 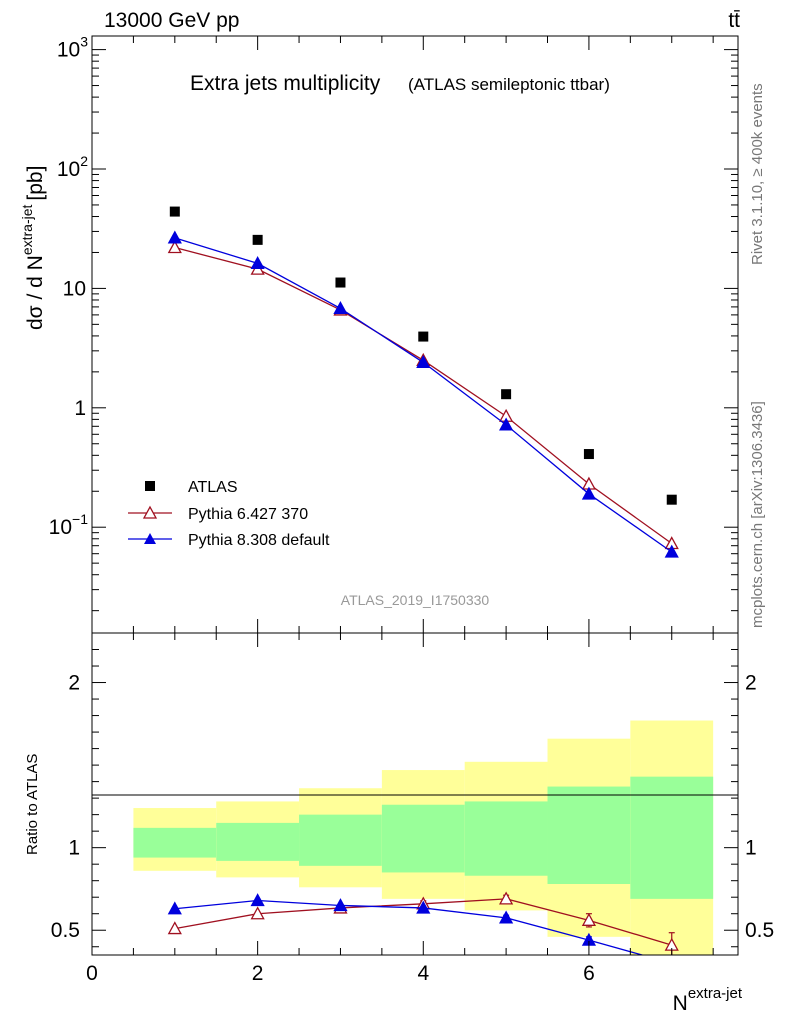 I want to click on legend-label-pythia6: Pythia 6.427 370, so click(x=248, y=514).